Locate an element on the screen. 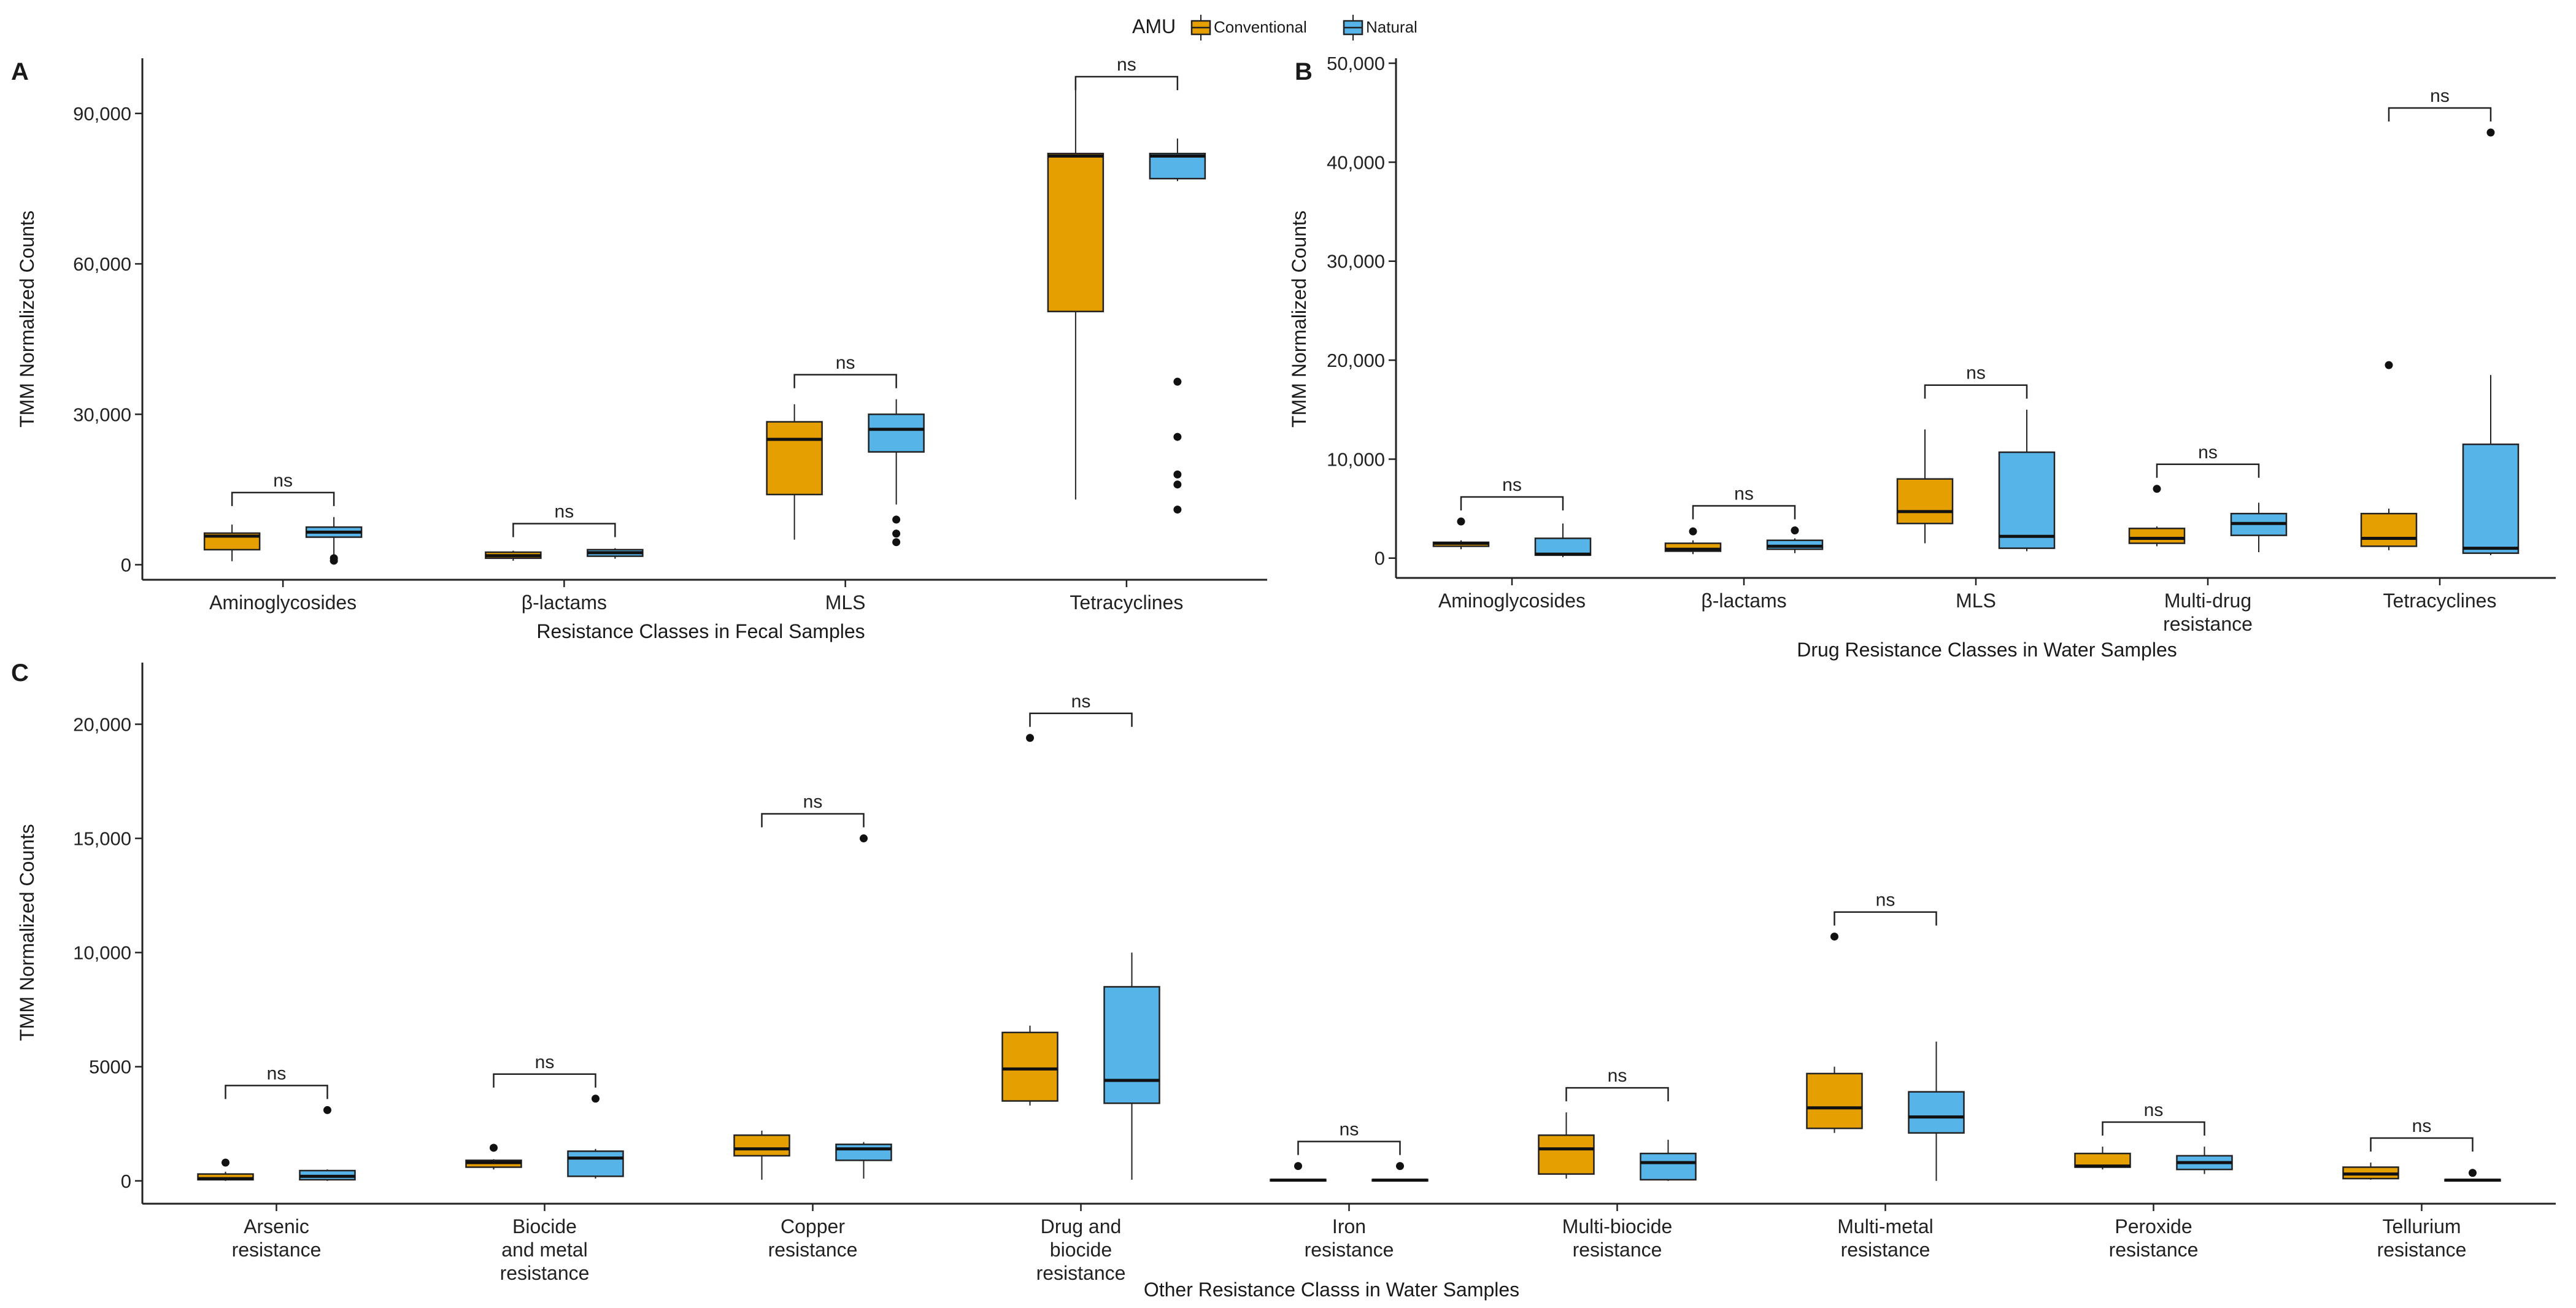  y-tick-label: 30,000 is located at coordinates (1356, 261).